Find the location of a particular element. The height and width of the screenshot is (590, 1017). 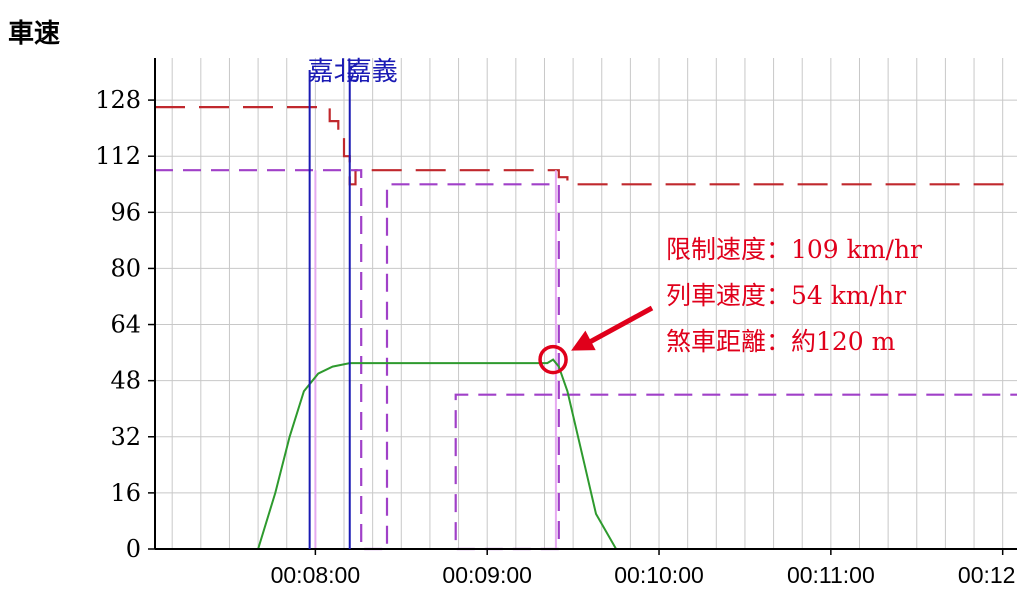

x-tick-label: 00:08:00 is located at coordinates (316, 575).